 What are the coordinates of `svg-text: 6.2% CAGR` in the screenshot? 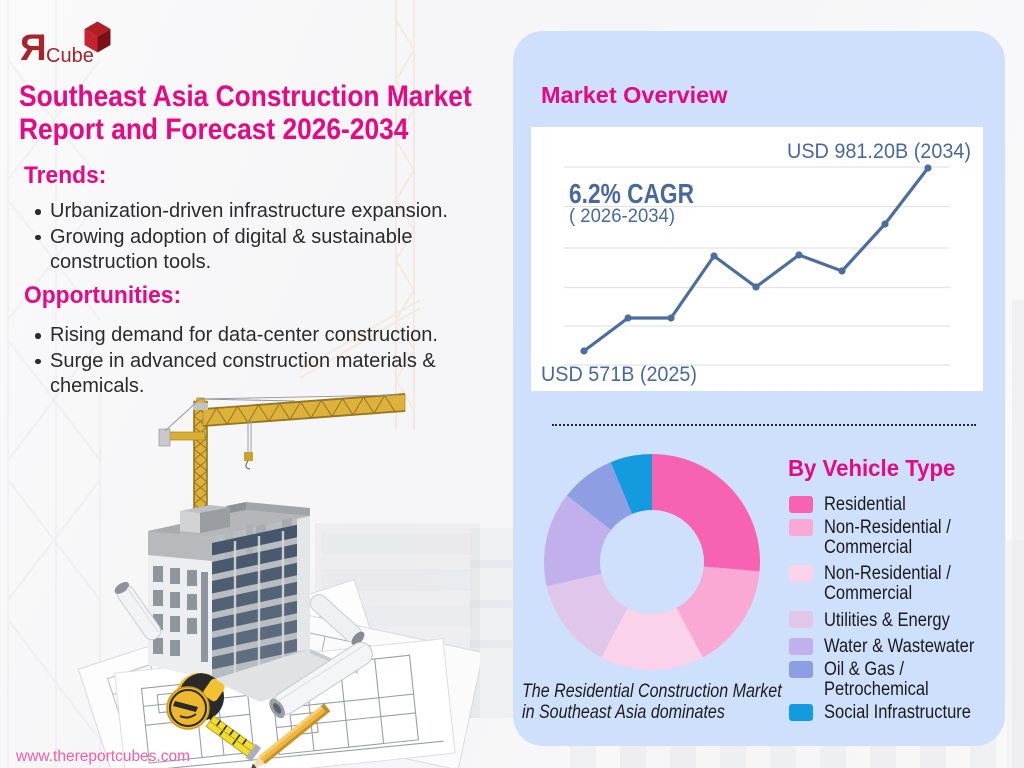 It's located at (631, 193).